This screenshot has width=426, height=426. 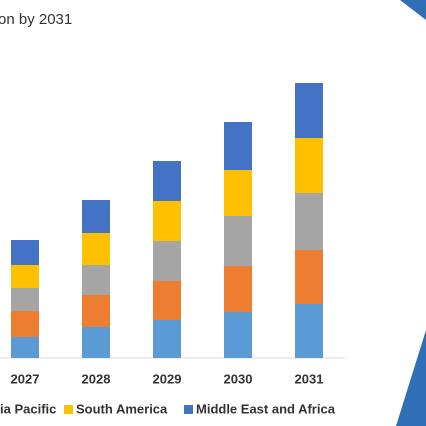 What do you see at coordinates (96, 378) in the screenshot?
I see `x-tick-label: 2028` at bounding box center [96, 378].